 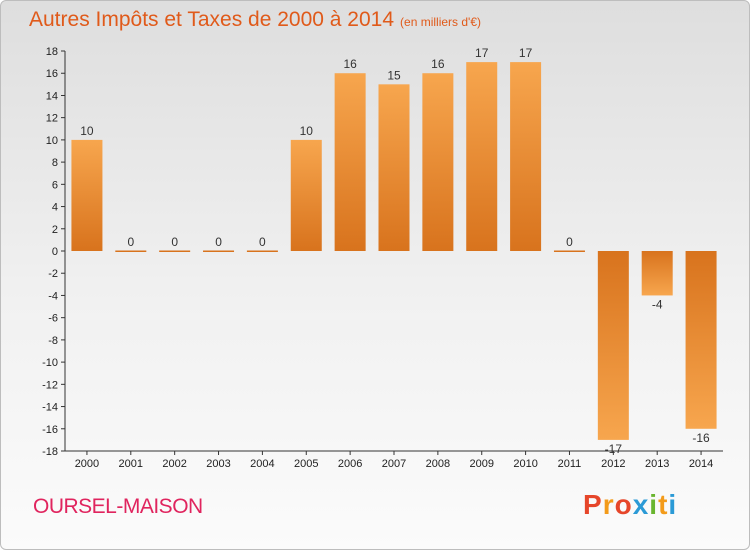 What do you see at coordinates (701, 438) in the screenshot?
I see `data-label-2014: -16` at bounding box center [701, 438].